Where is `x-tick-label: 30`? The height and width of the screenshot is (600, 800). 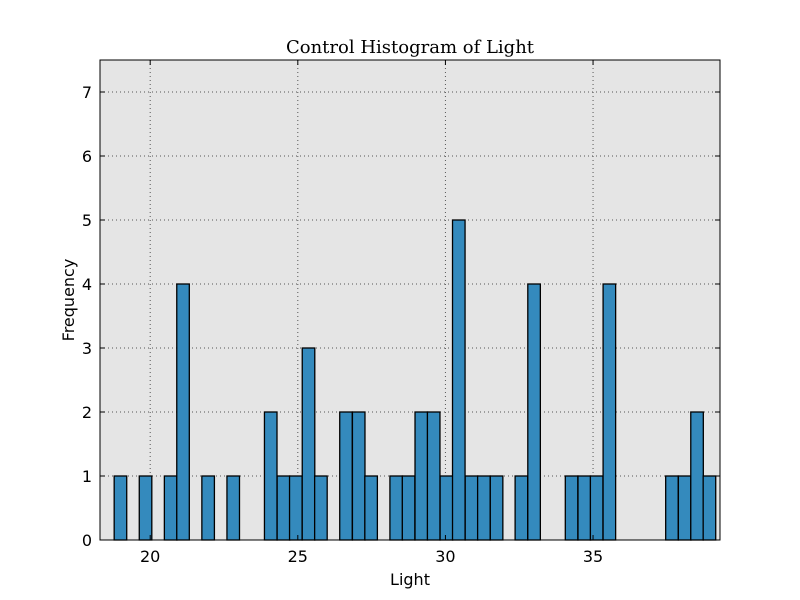
x-tick-label: 30 is located at coordinates (445, 556).